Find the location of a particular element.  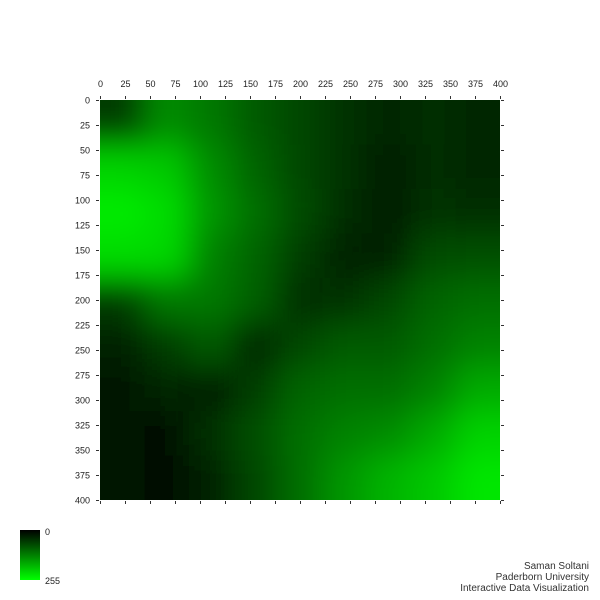

credit-author: Saman Soltani is located at coordinates (556, 566).